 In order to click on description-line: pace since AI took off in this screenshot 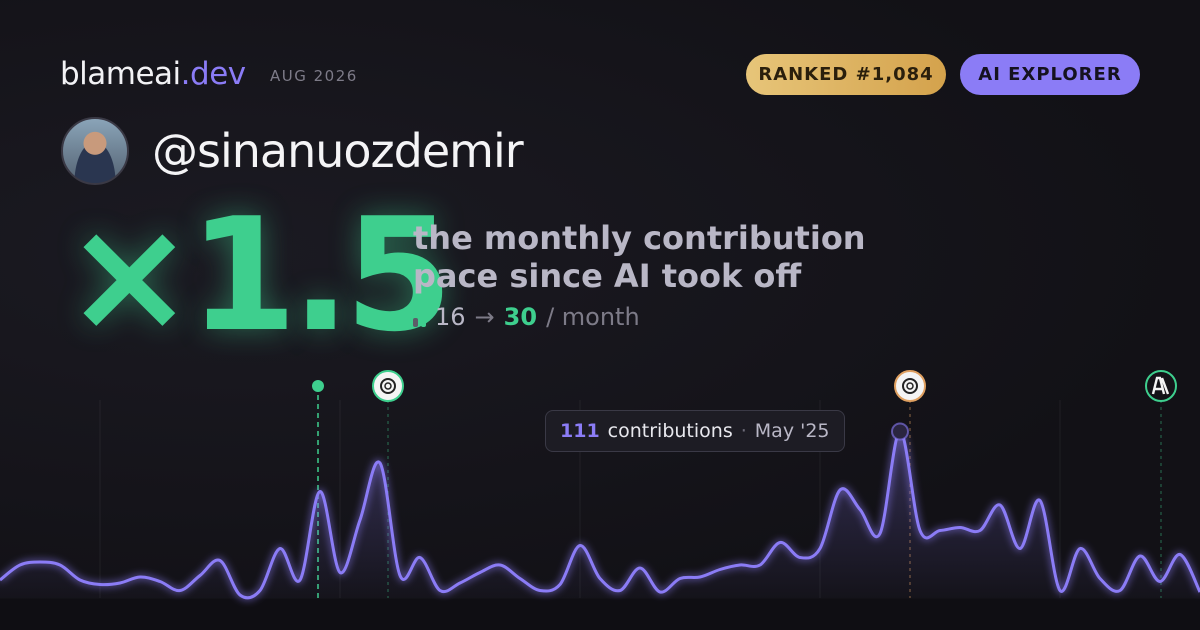, I will do `click(607, 276)`.